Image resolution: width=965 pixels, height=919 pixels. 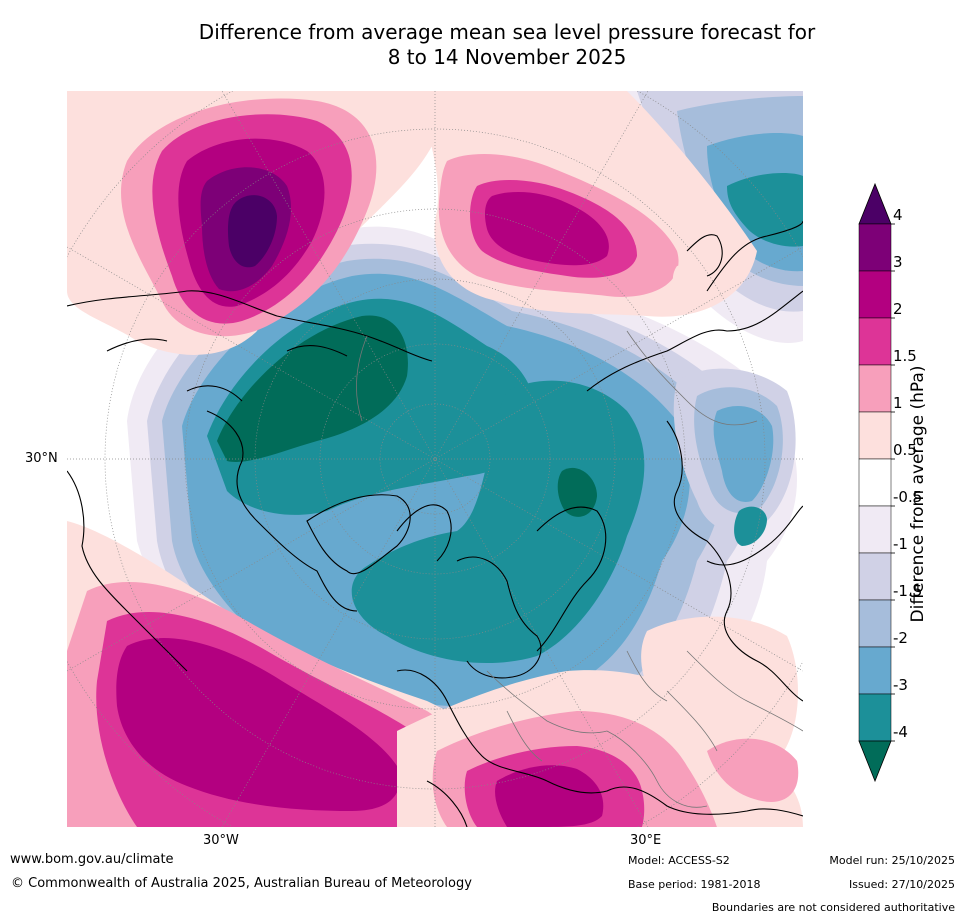 What do you see at coordinates (907, 591) in the screenshot?
I see `colorbar-tick-label: -1.5` at bounding box center [907, 591].